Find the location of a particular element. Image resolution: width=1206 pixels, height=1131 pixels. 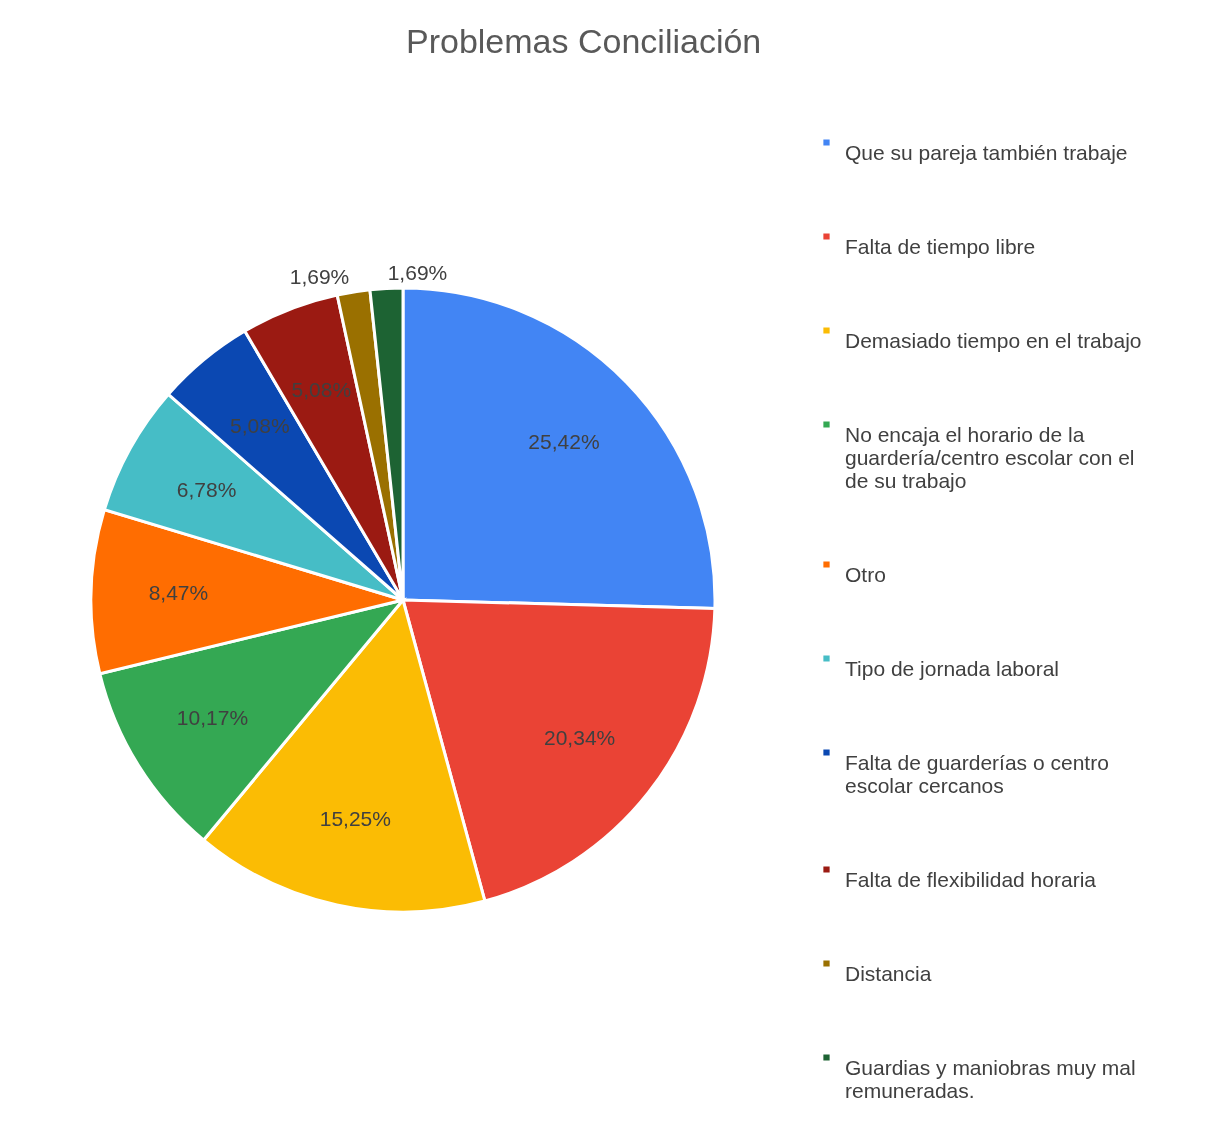

data-label: 25,42% is located at coordinates (564, 442).